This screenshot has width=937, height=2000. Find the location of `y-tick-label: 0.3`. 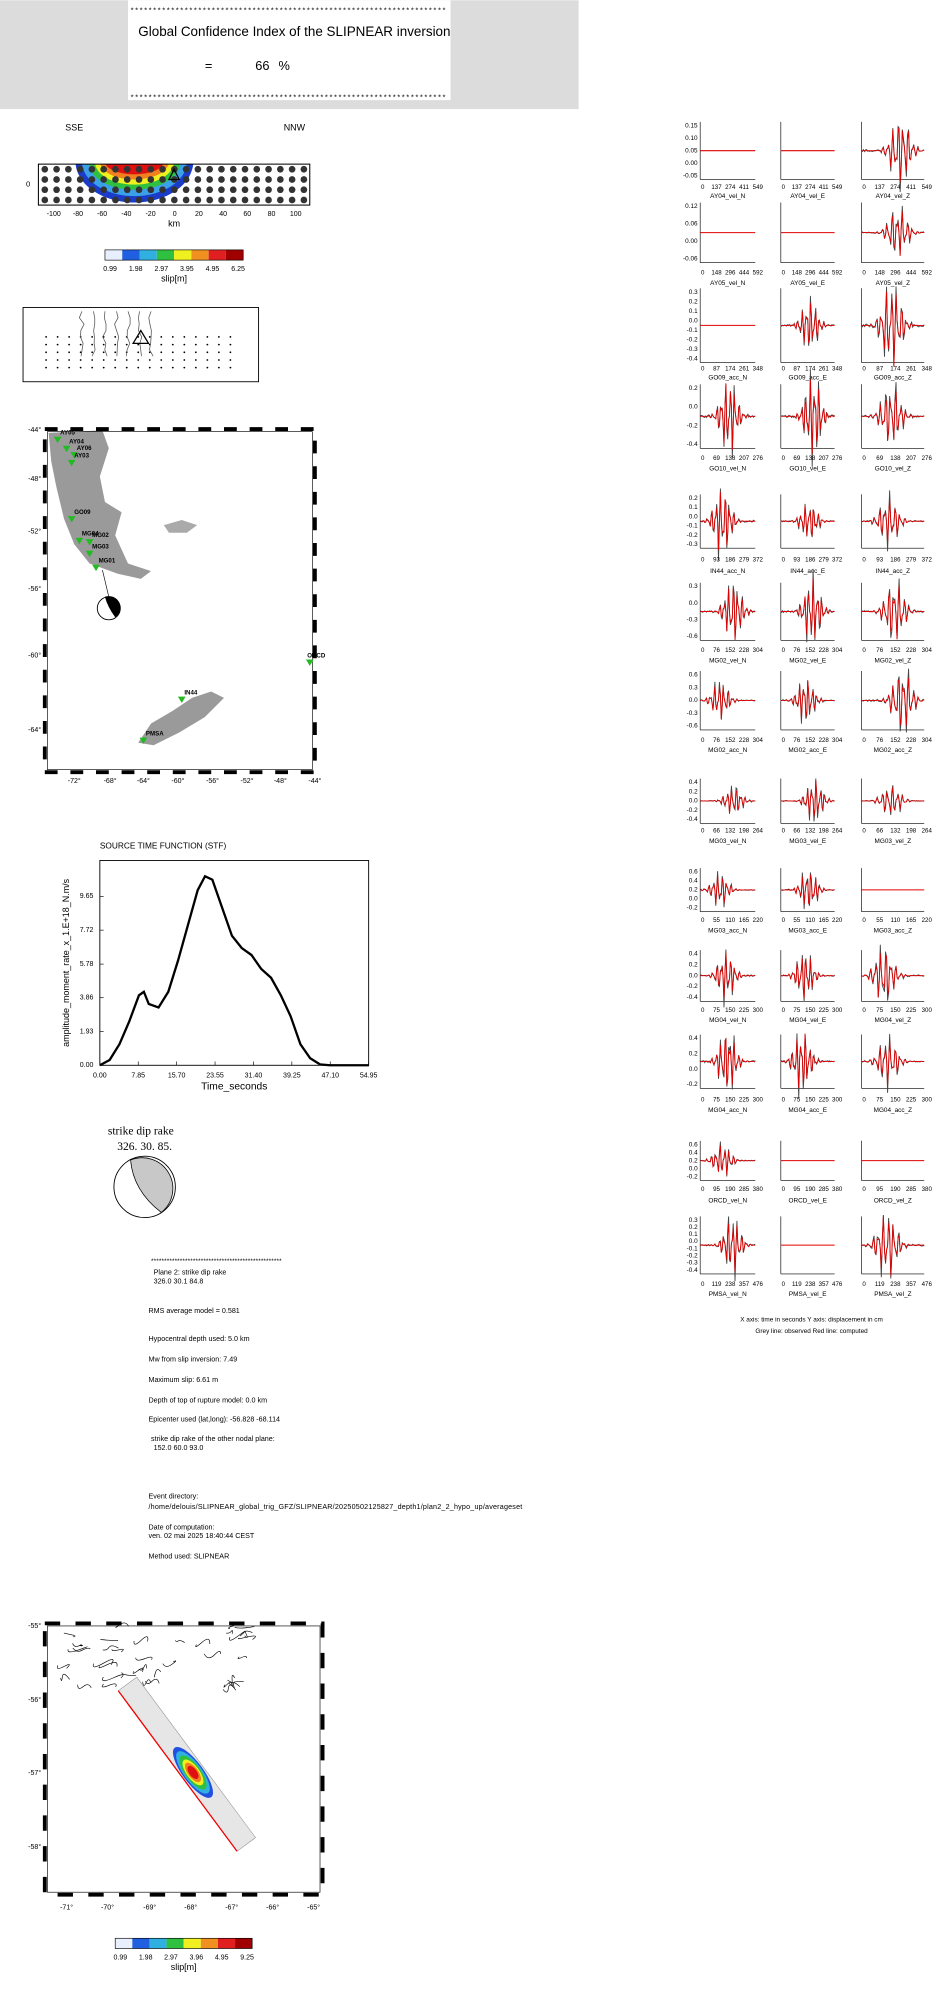

y-tick-label: 0.3 is located at coordinates (693, 1220).